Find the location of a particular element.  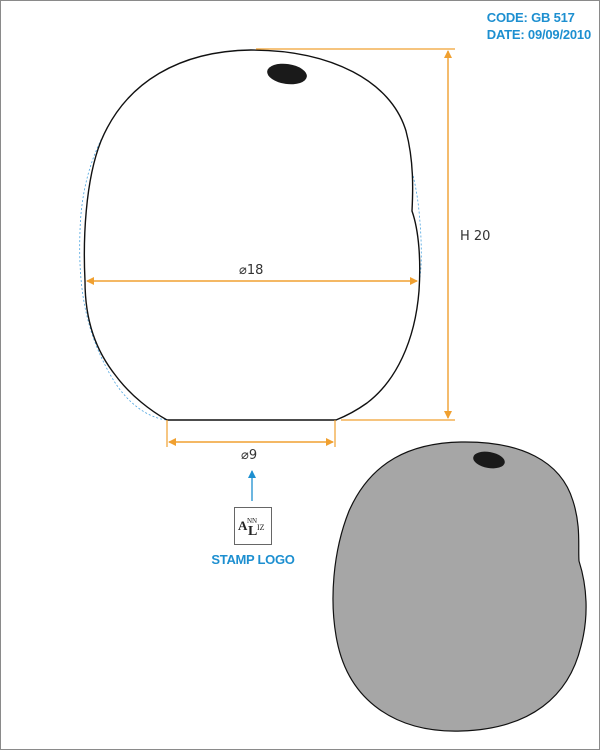

svg-text: L is located at coordinates (252, 531).